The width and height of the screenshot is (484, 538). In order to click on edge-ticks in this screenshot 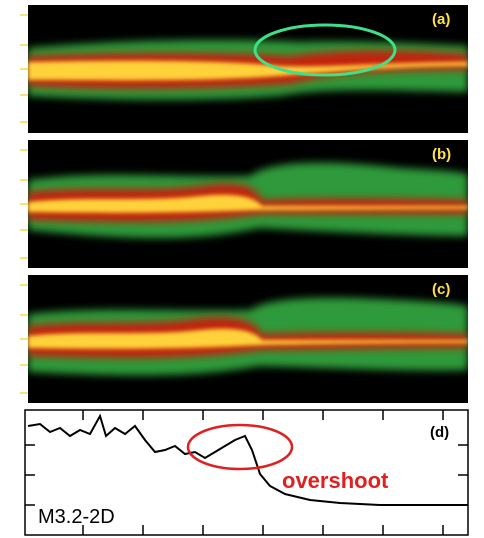, I will do `click(24, 204)`.